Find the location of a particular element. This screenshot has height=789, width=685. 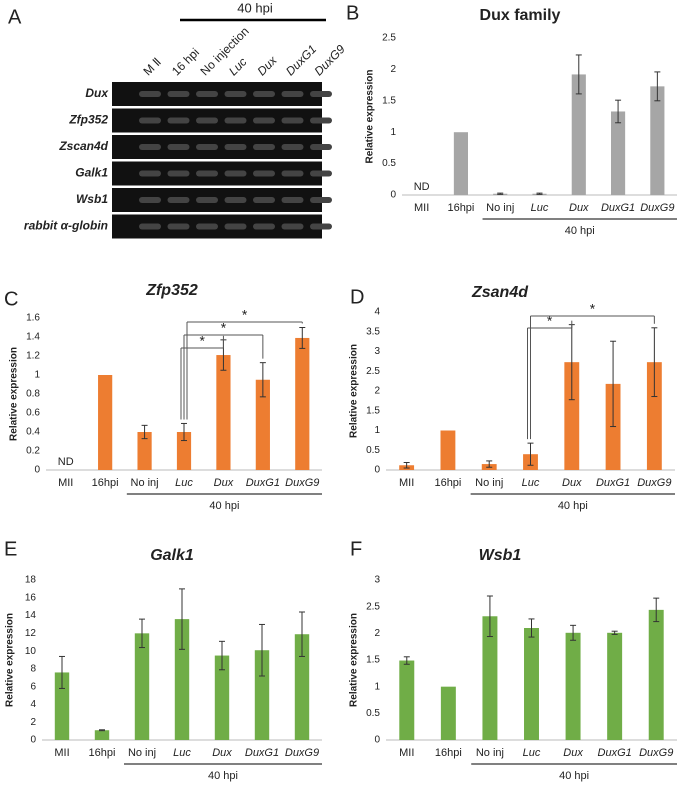

na-label: ND is located at coordinates (66, 462).